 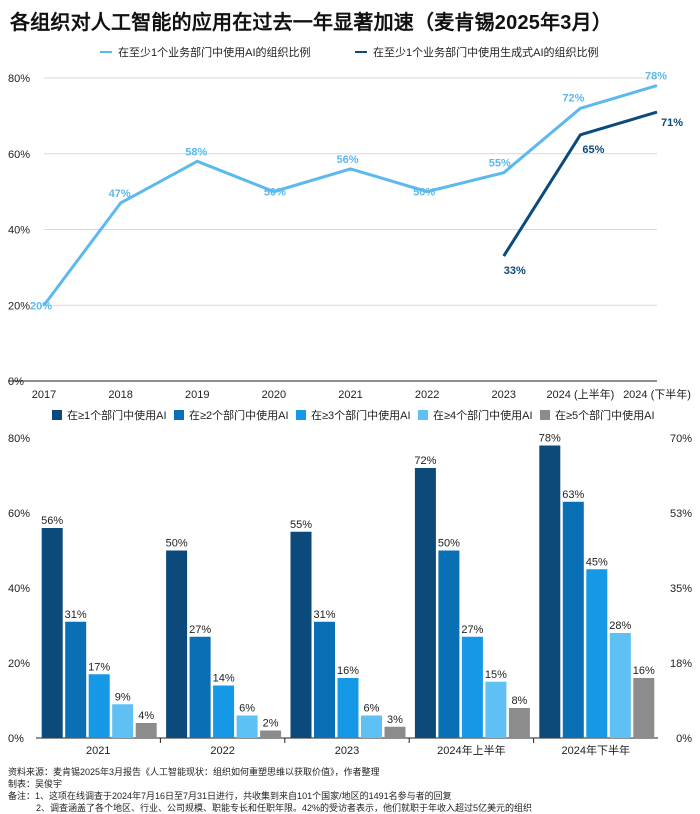 What do you see at coordinates (52, 521) in the screenshot?
I see `bar-label: 56%` at bounding box center [52, 521].